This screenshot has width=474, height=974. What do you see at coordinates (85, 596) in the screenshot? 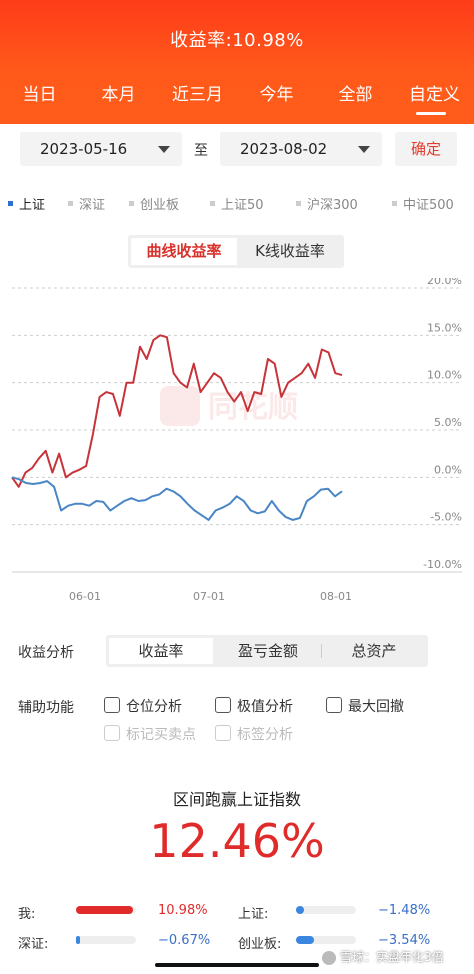
I see `x-tick-label: 06-01` at bounding box center [85, 596].